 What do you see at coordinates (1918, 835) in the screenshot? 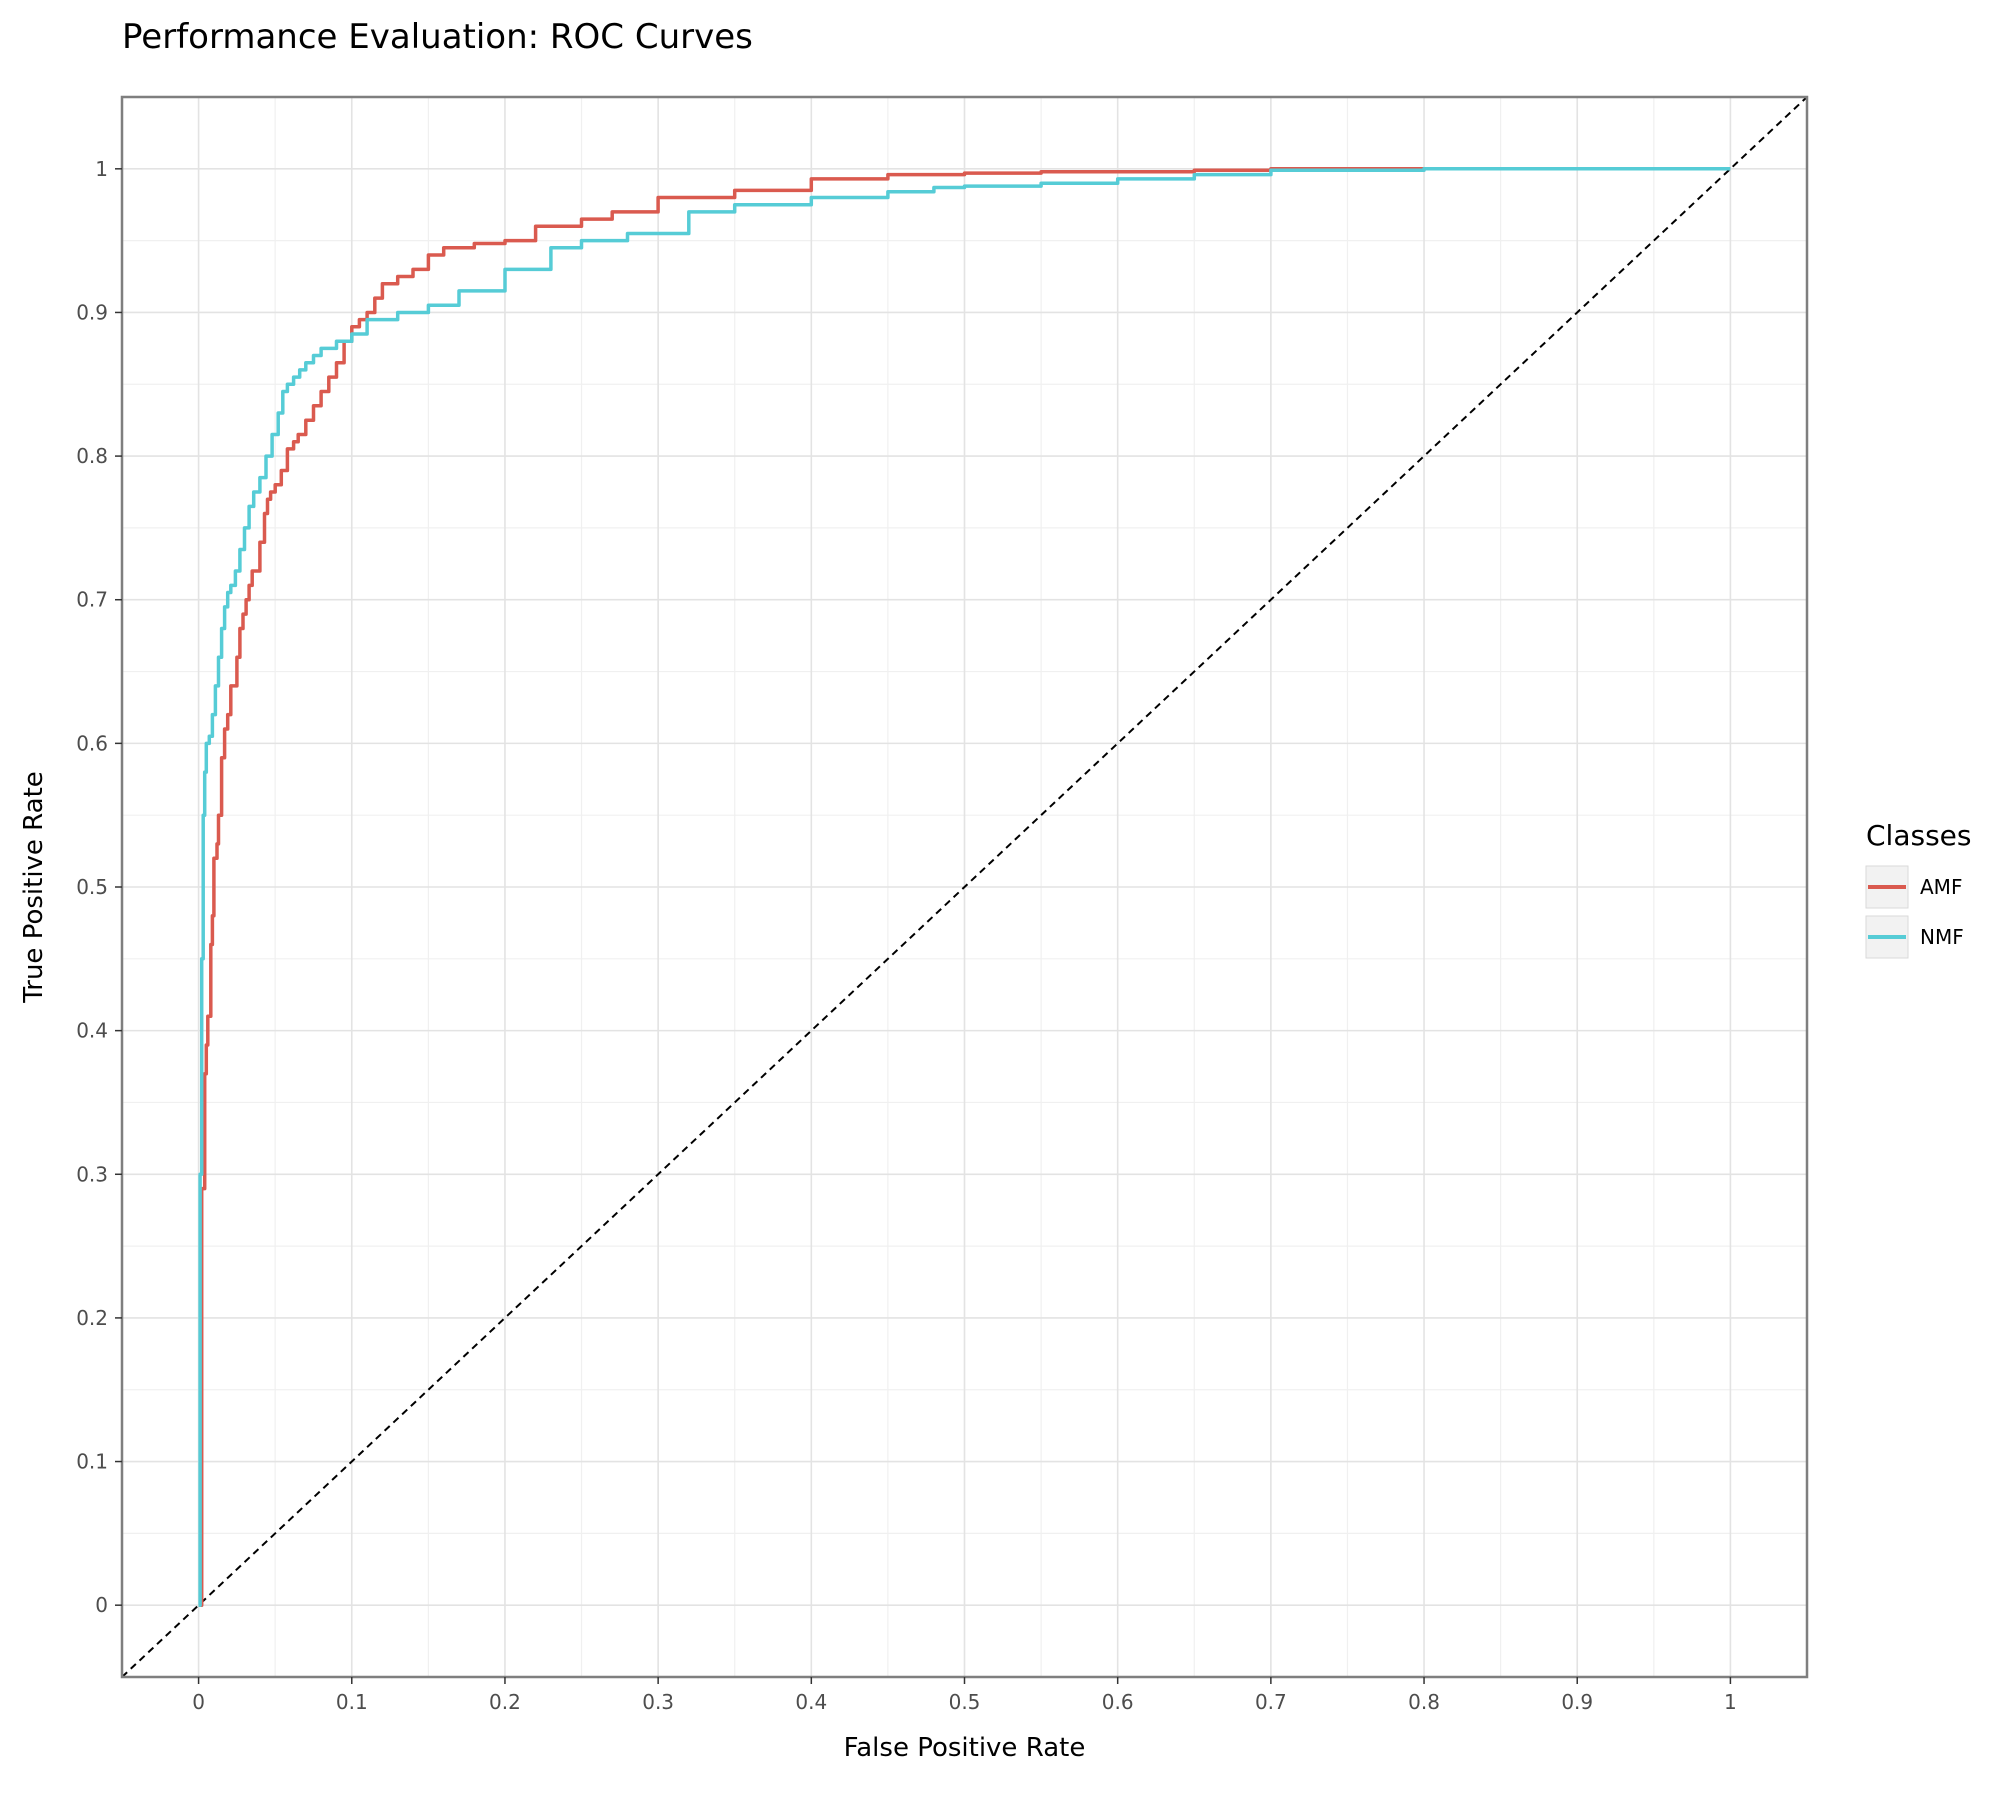
I see `legend-title: Classes` at bounding box center [1918, 835].